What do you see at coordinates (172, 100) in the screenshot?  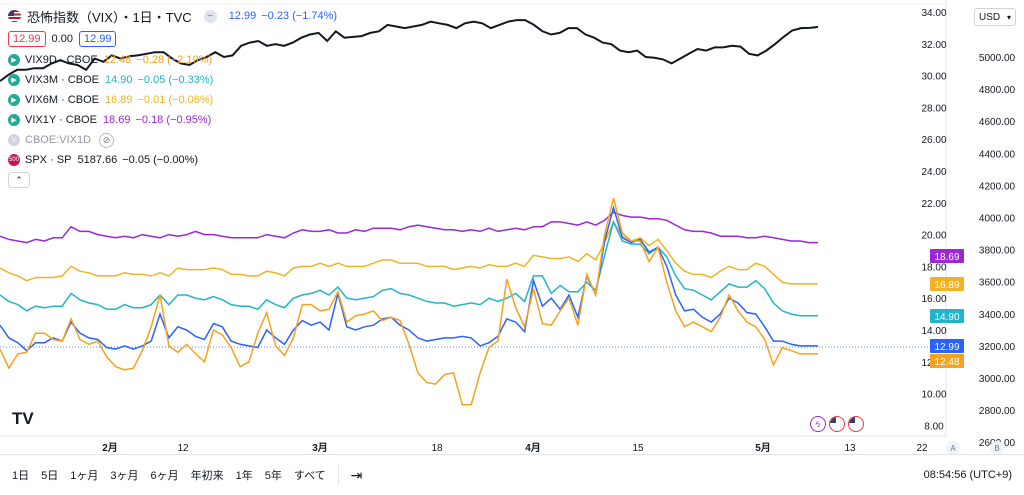 I see `legend-series-row: ▶ VIX6M · CBOE 16.89 −0.01 (−0.06%)` at bounding box center [172, 100].